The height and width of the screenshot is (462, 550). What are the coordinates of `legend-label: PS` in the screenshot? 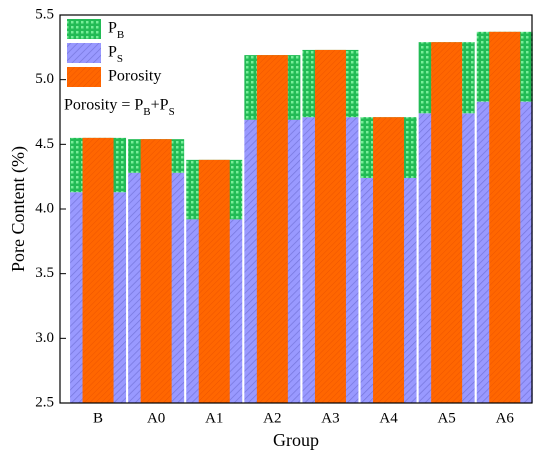 It's located at (115, 54).